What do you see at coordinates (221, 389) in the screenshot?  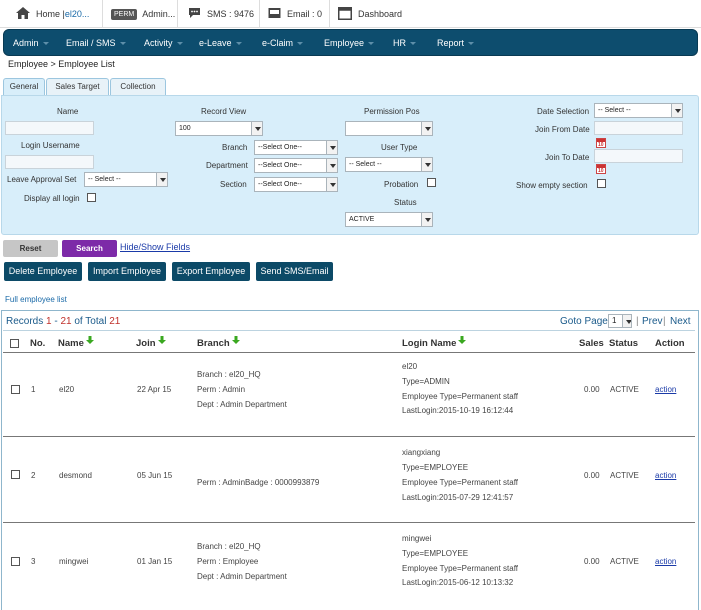 I see `row-branch-line: Perm : Admin` at bounding box center [221, 389].